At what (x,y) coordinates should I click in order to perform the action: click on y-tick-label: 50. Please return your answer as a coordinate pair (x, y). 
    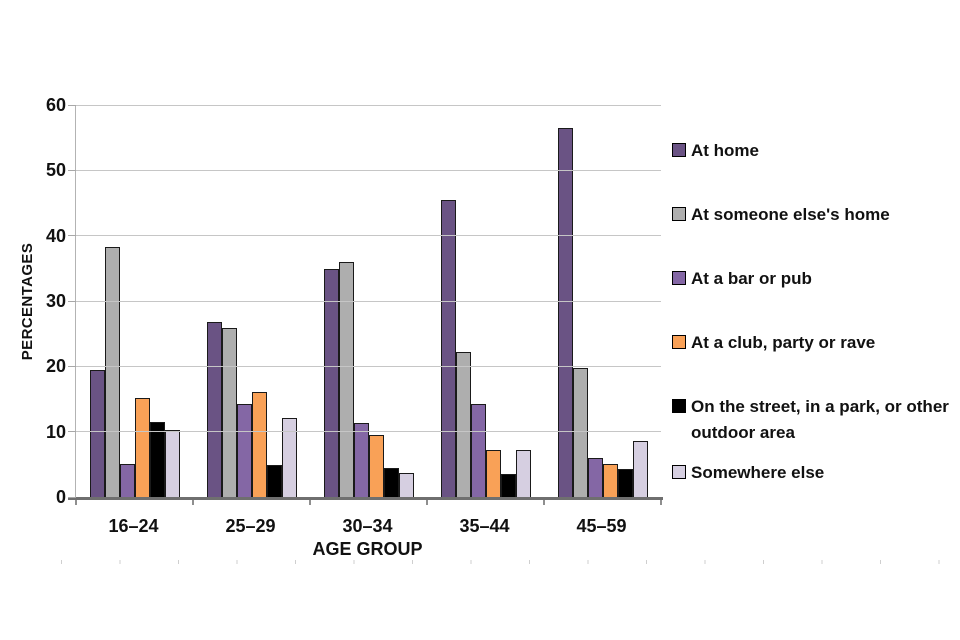
    Looking at the image, I should click on (55, 170).